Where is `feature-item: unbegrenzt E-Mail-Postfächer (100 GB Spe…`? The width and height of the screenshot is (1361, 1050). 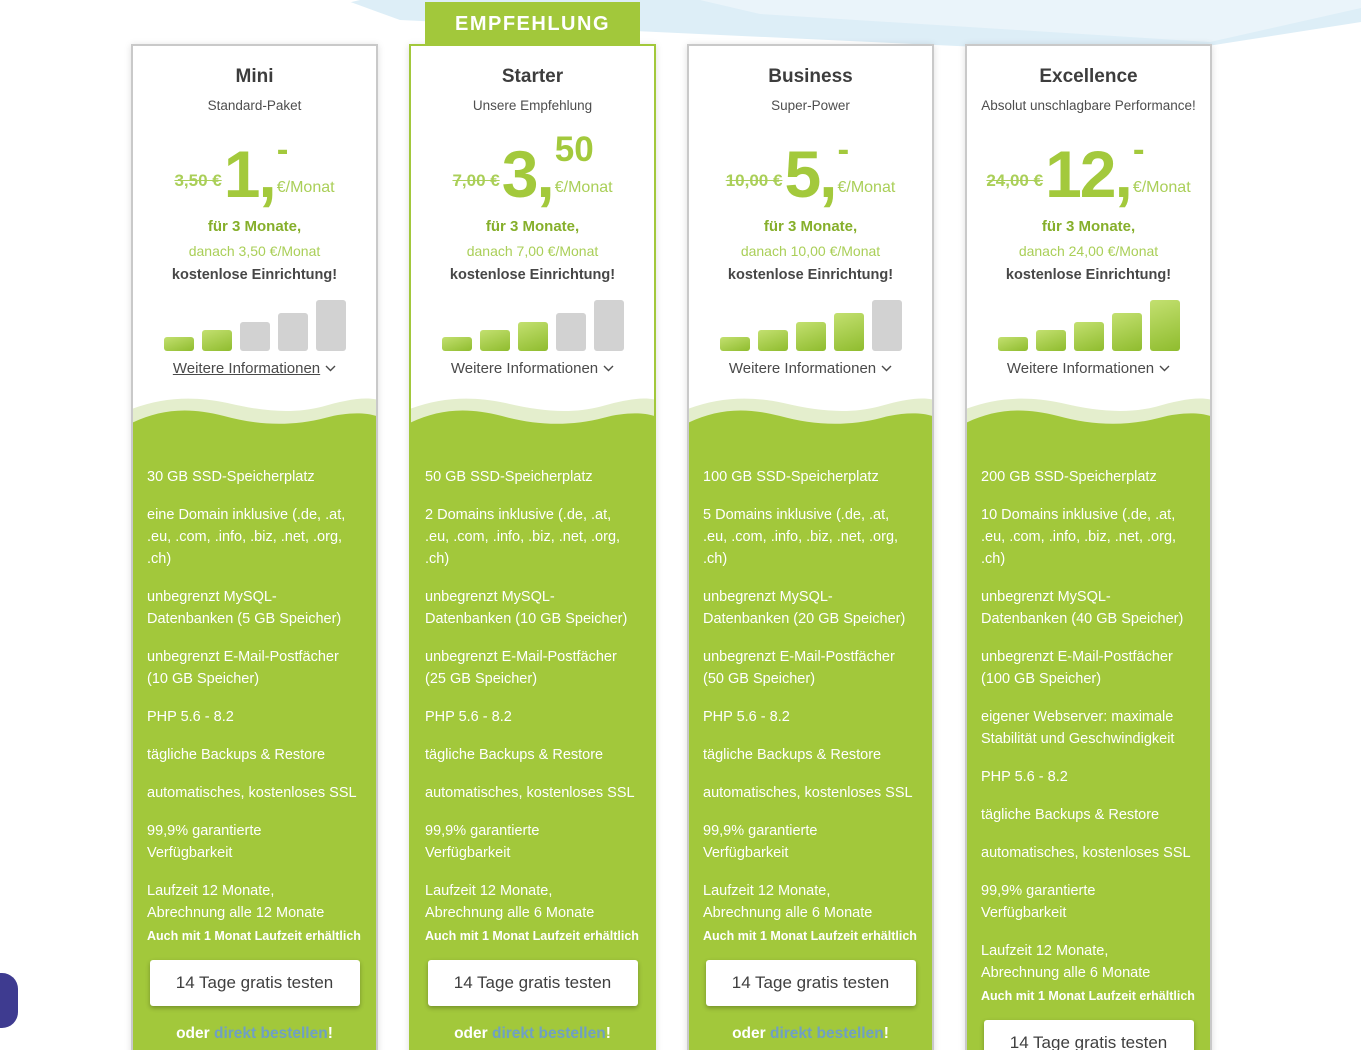 feature-item: unbegrenzt E-Mail-Postfächer (100 GB Spe… is located at coordinates (1077, 668).